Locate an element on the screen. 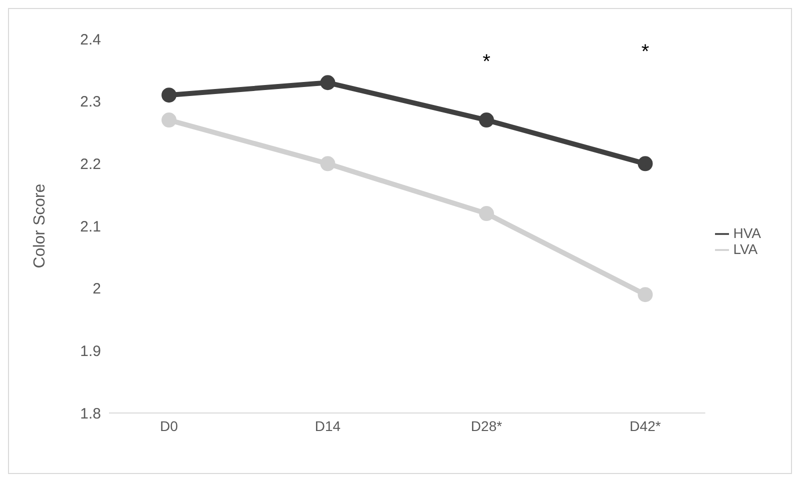 The width and height of the screenshot is (800, 482). y-tick-label: 2.1 is located at coordinates (90, 227).